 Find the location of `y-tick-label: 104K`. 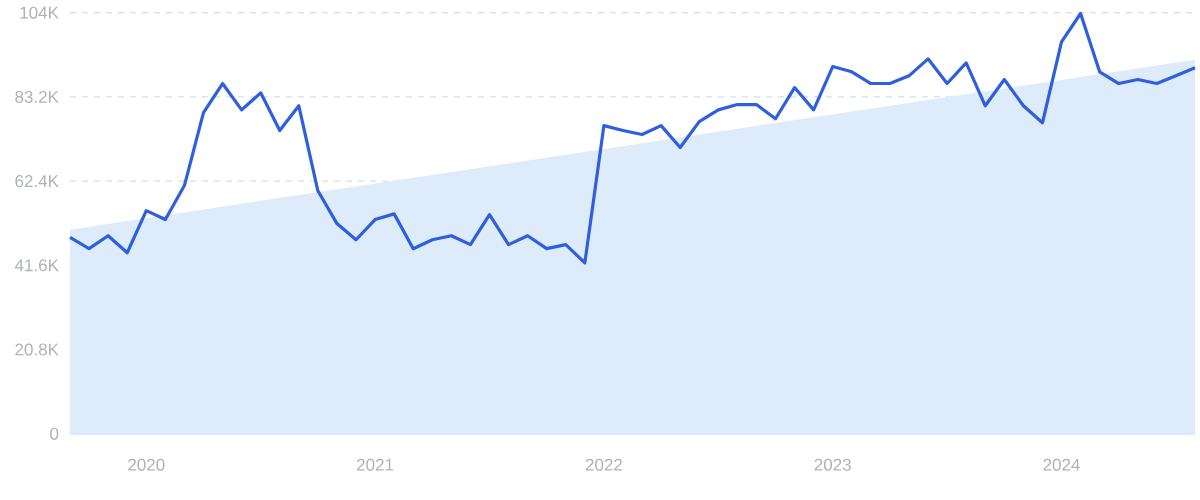

y-tick-label: 104K is located at coordinates (39, 12).